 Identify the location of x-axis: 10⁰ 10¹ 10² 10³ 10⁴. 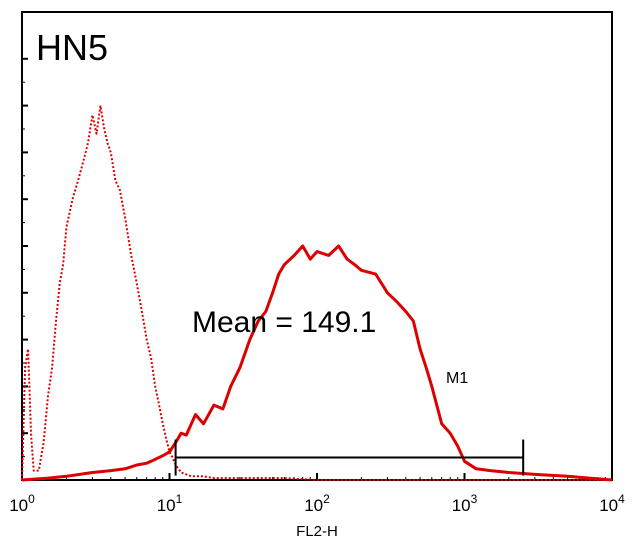
(317, 494).